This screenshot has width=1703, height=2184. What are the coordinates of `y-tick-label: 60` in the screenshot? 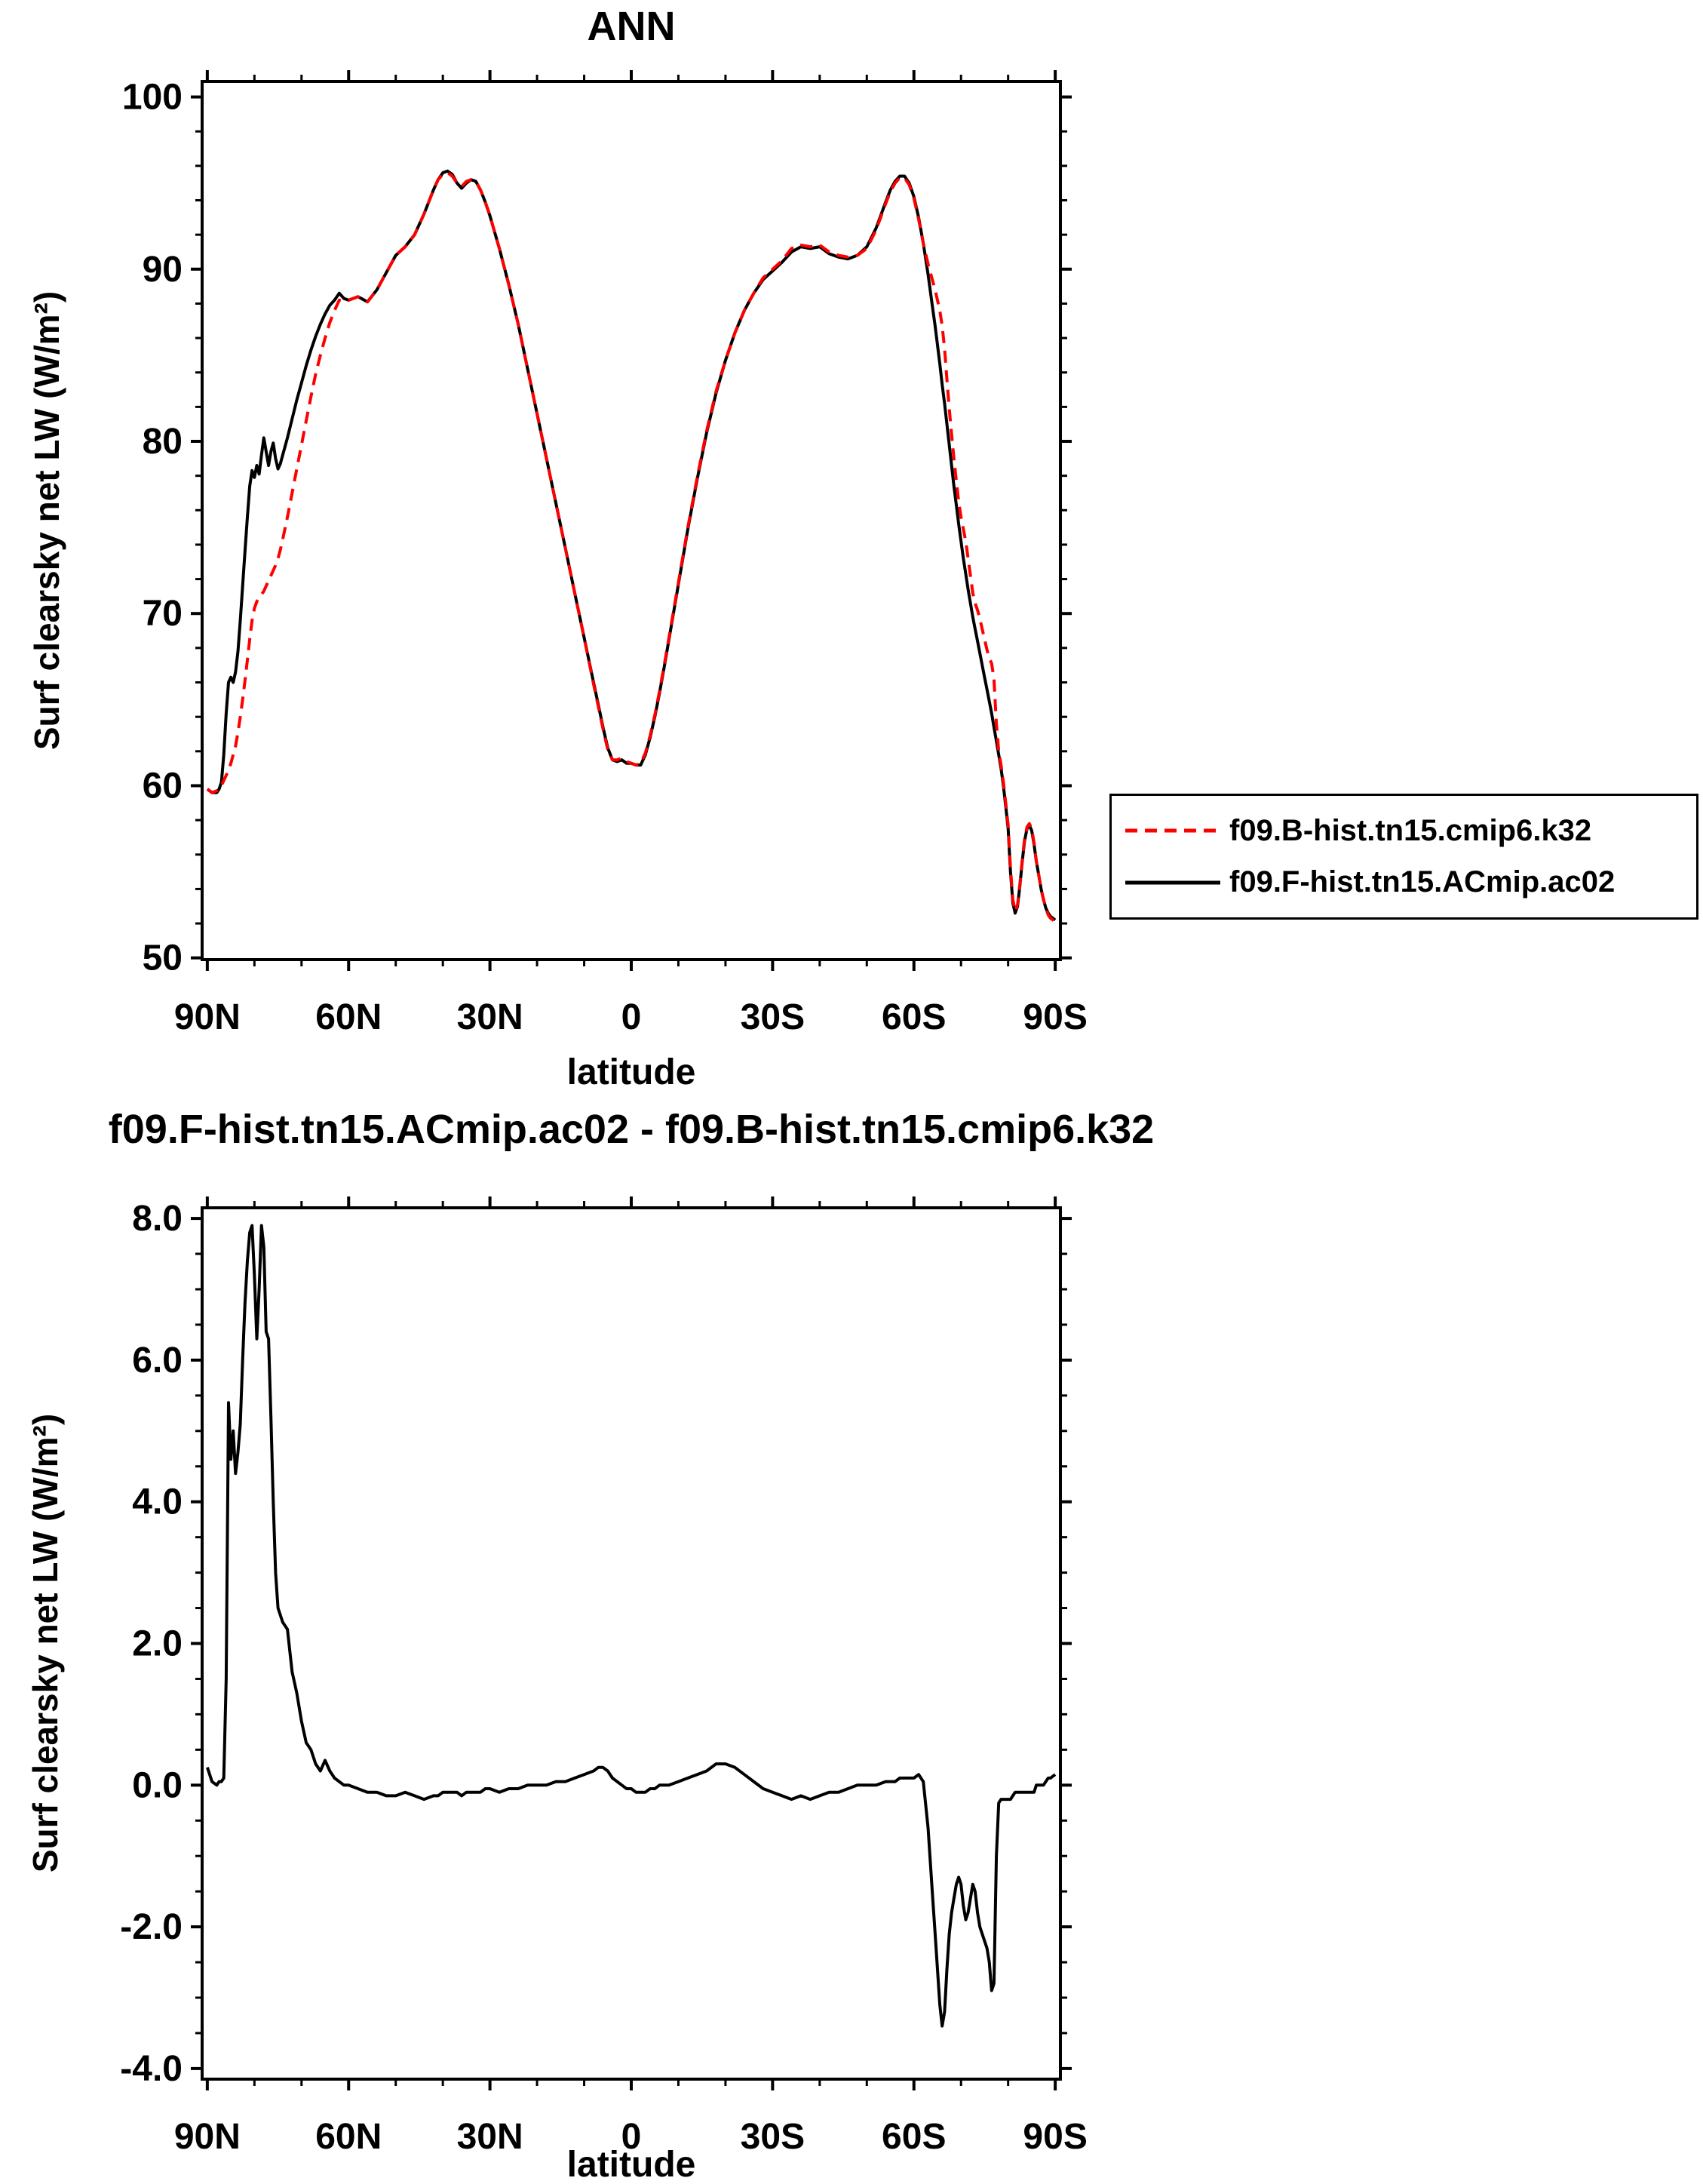 It's located at (163, 786).